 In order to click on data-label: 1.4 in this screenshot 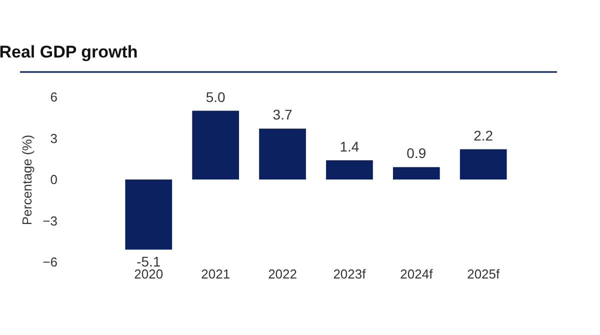, I will do `click(350, 146)`.